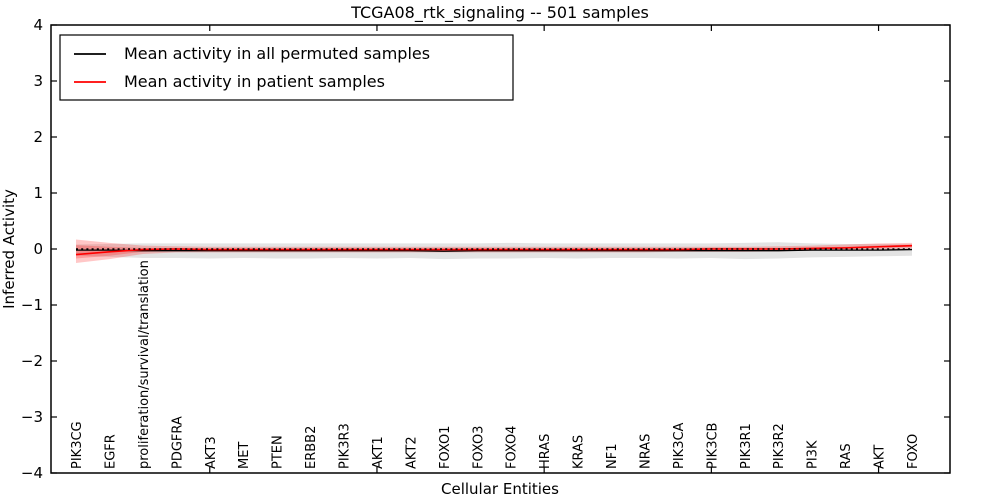 This screenshot has height=500, width=1000. I want to click on patient-mean-line, so click(494, 250).